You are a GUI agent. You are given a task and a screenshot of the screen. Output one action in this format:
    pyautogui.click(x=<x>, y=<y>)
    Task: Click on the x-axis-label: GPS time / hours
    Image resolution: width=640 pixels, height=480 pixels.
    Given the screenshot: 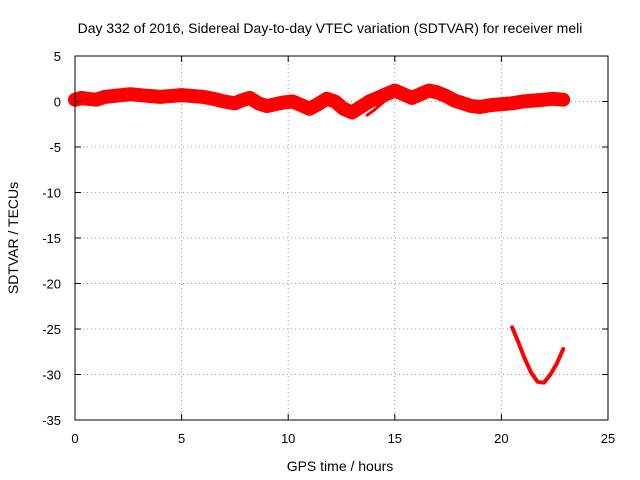 What is the action you would take?
    pyautogui.click(x=340, y=466)
    